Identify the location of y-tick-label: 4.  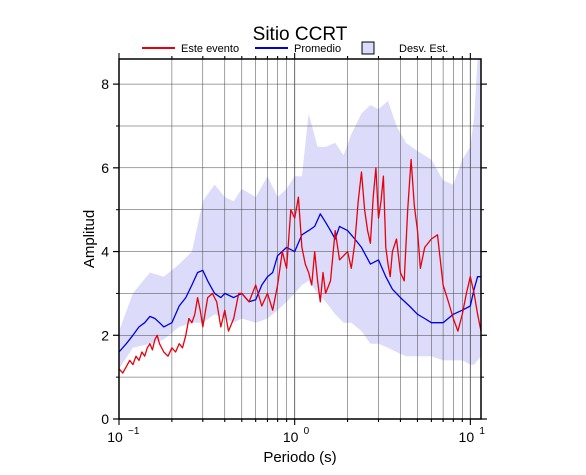
(105, 252).